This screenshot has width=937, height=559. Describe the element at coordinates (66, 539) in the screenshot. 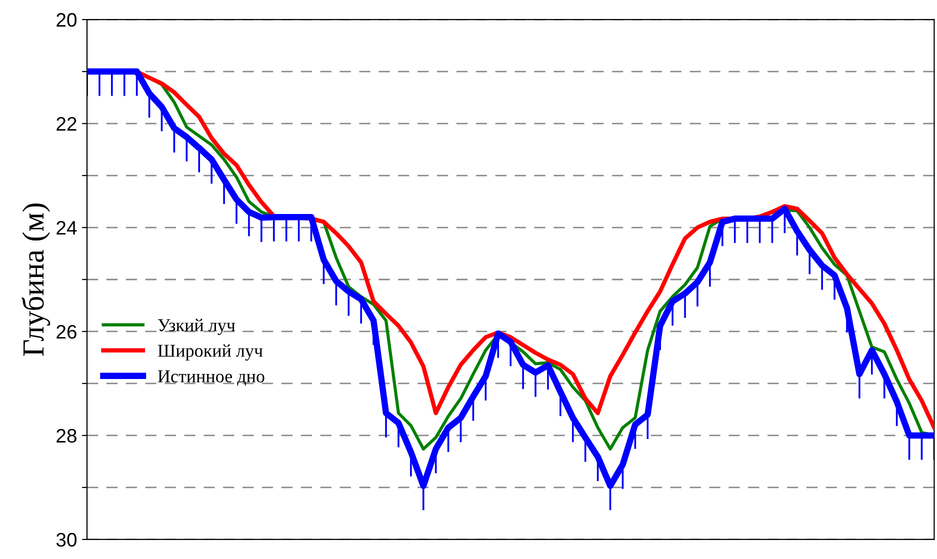

I see `y-tick-label: 30` at that location.